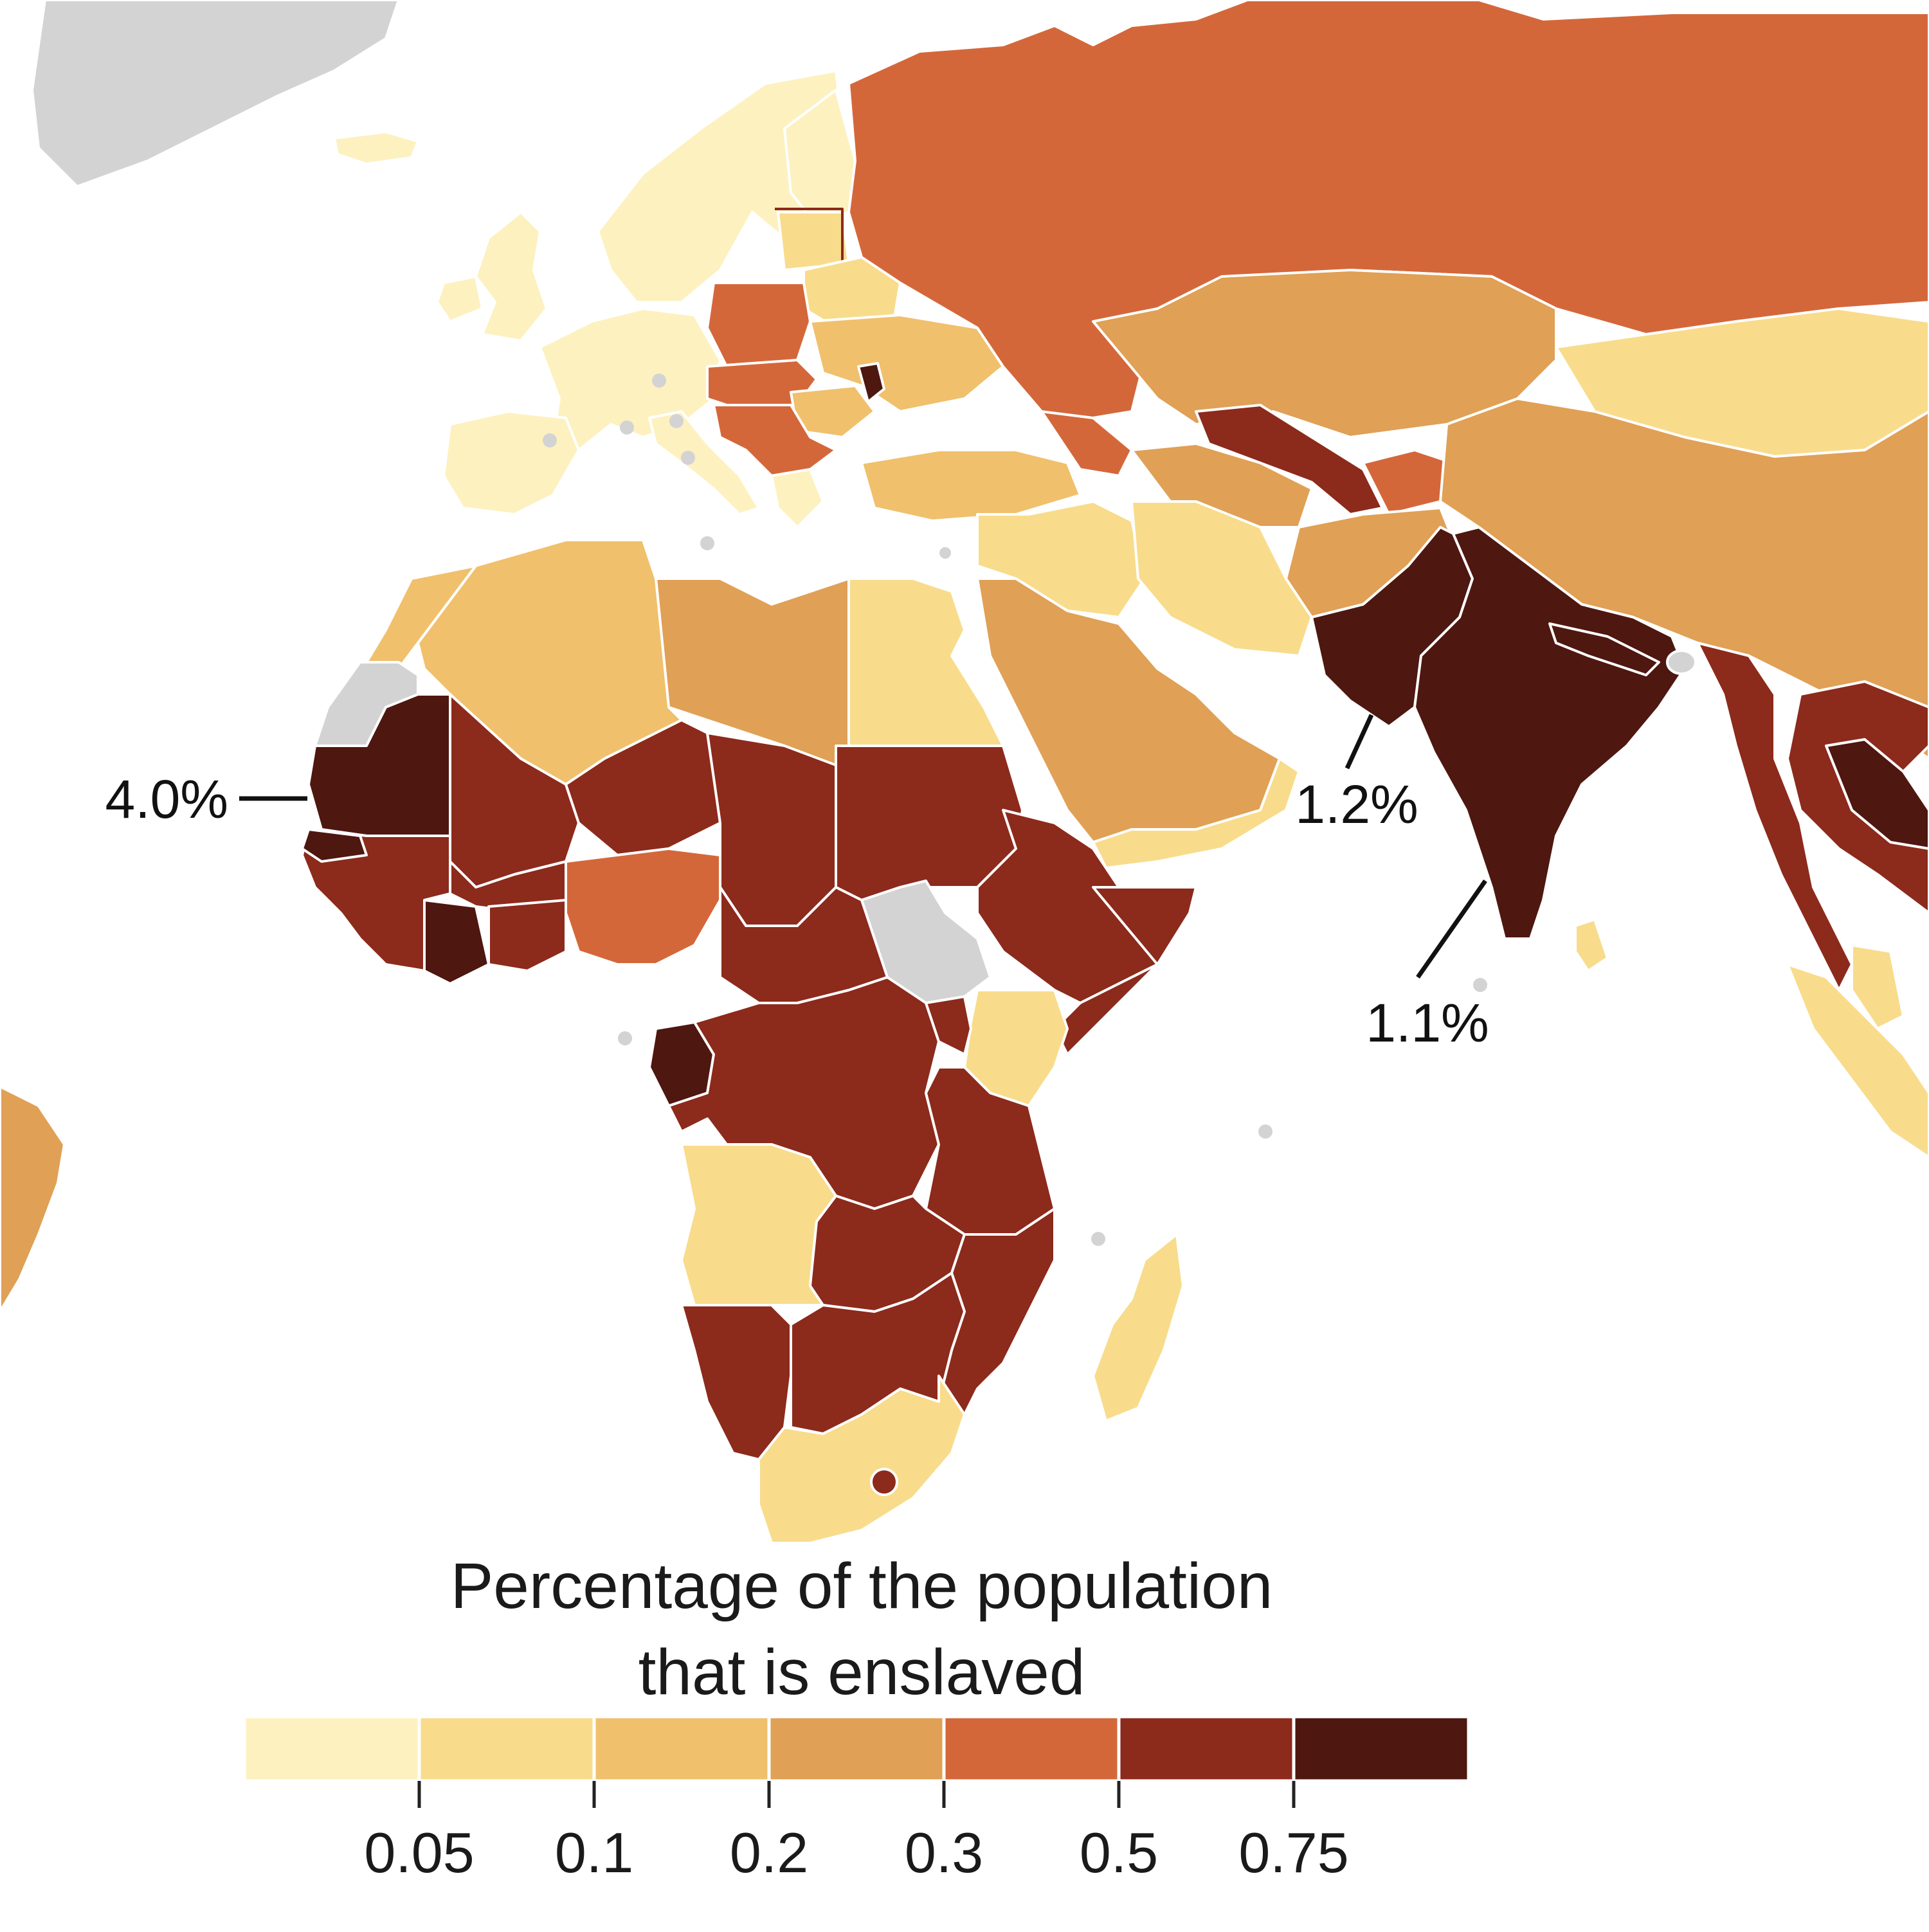  What do you see at coordinates (1061, 559) in the screenshot?
I see `levant-iraq` at bounding box center [1061, 559].